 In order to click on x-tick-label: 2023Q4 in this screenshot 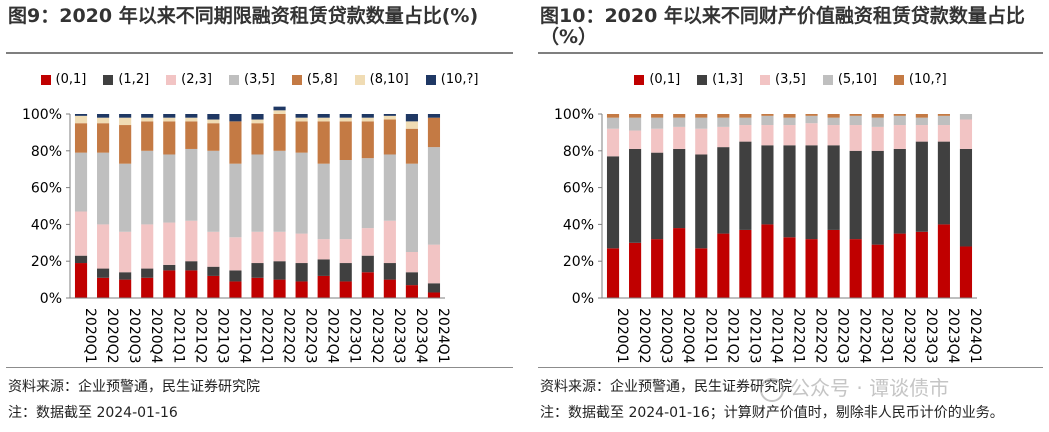, I will do `click(421, 335)`.